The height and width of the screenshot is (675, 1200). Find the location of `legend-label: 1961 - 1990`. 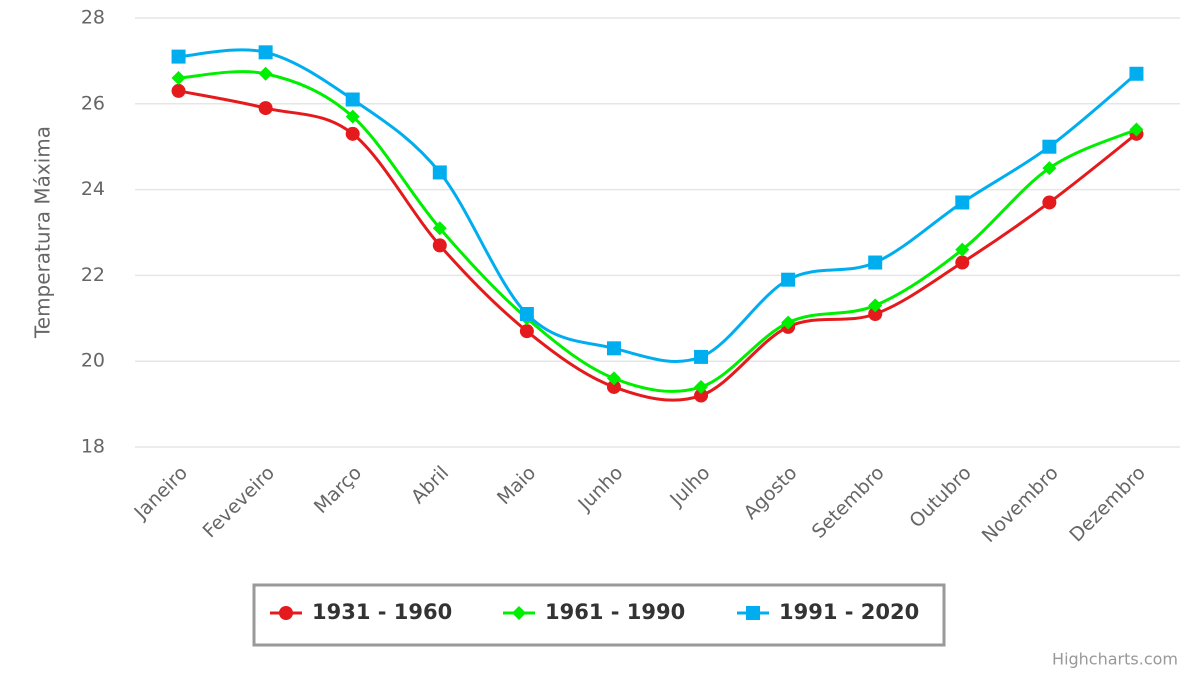

legend-label: 1961 - 1990 is located at coordinates (615, 612).